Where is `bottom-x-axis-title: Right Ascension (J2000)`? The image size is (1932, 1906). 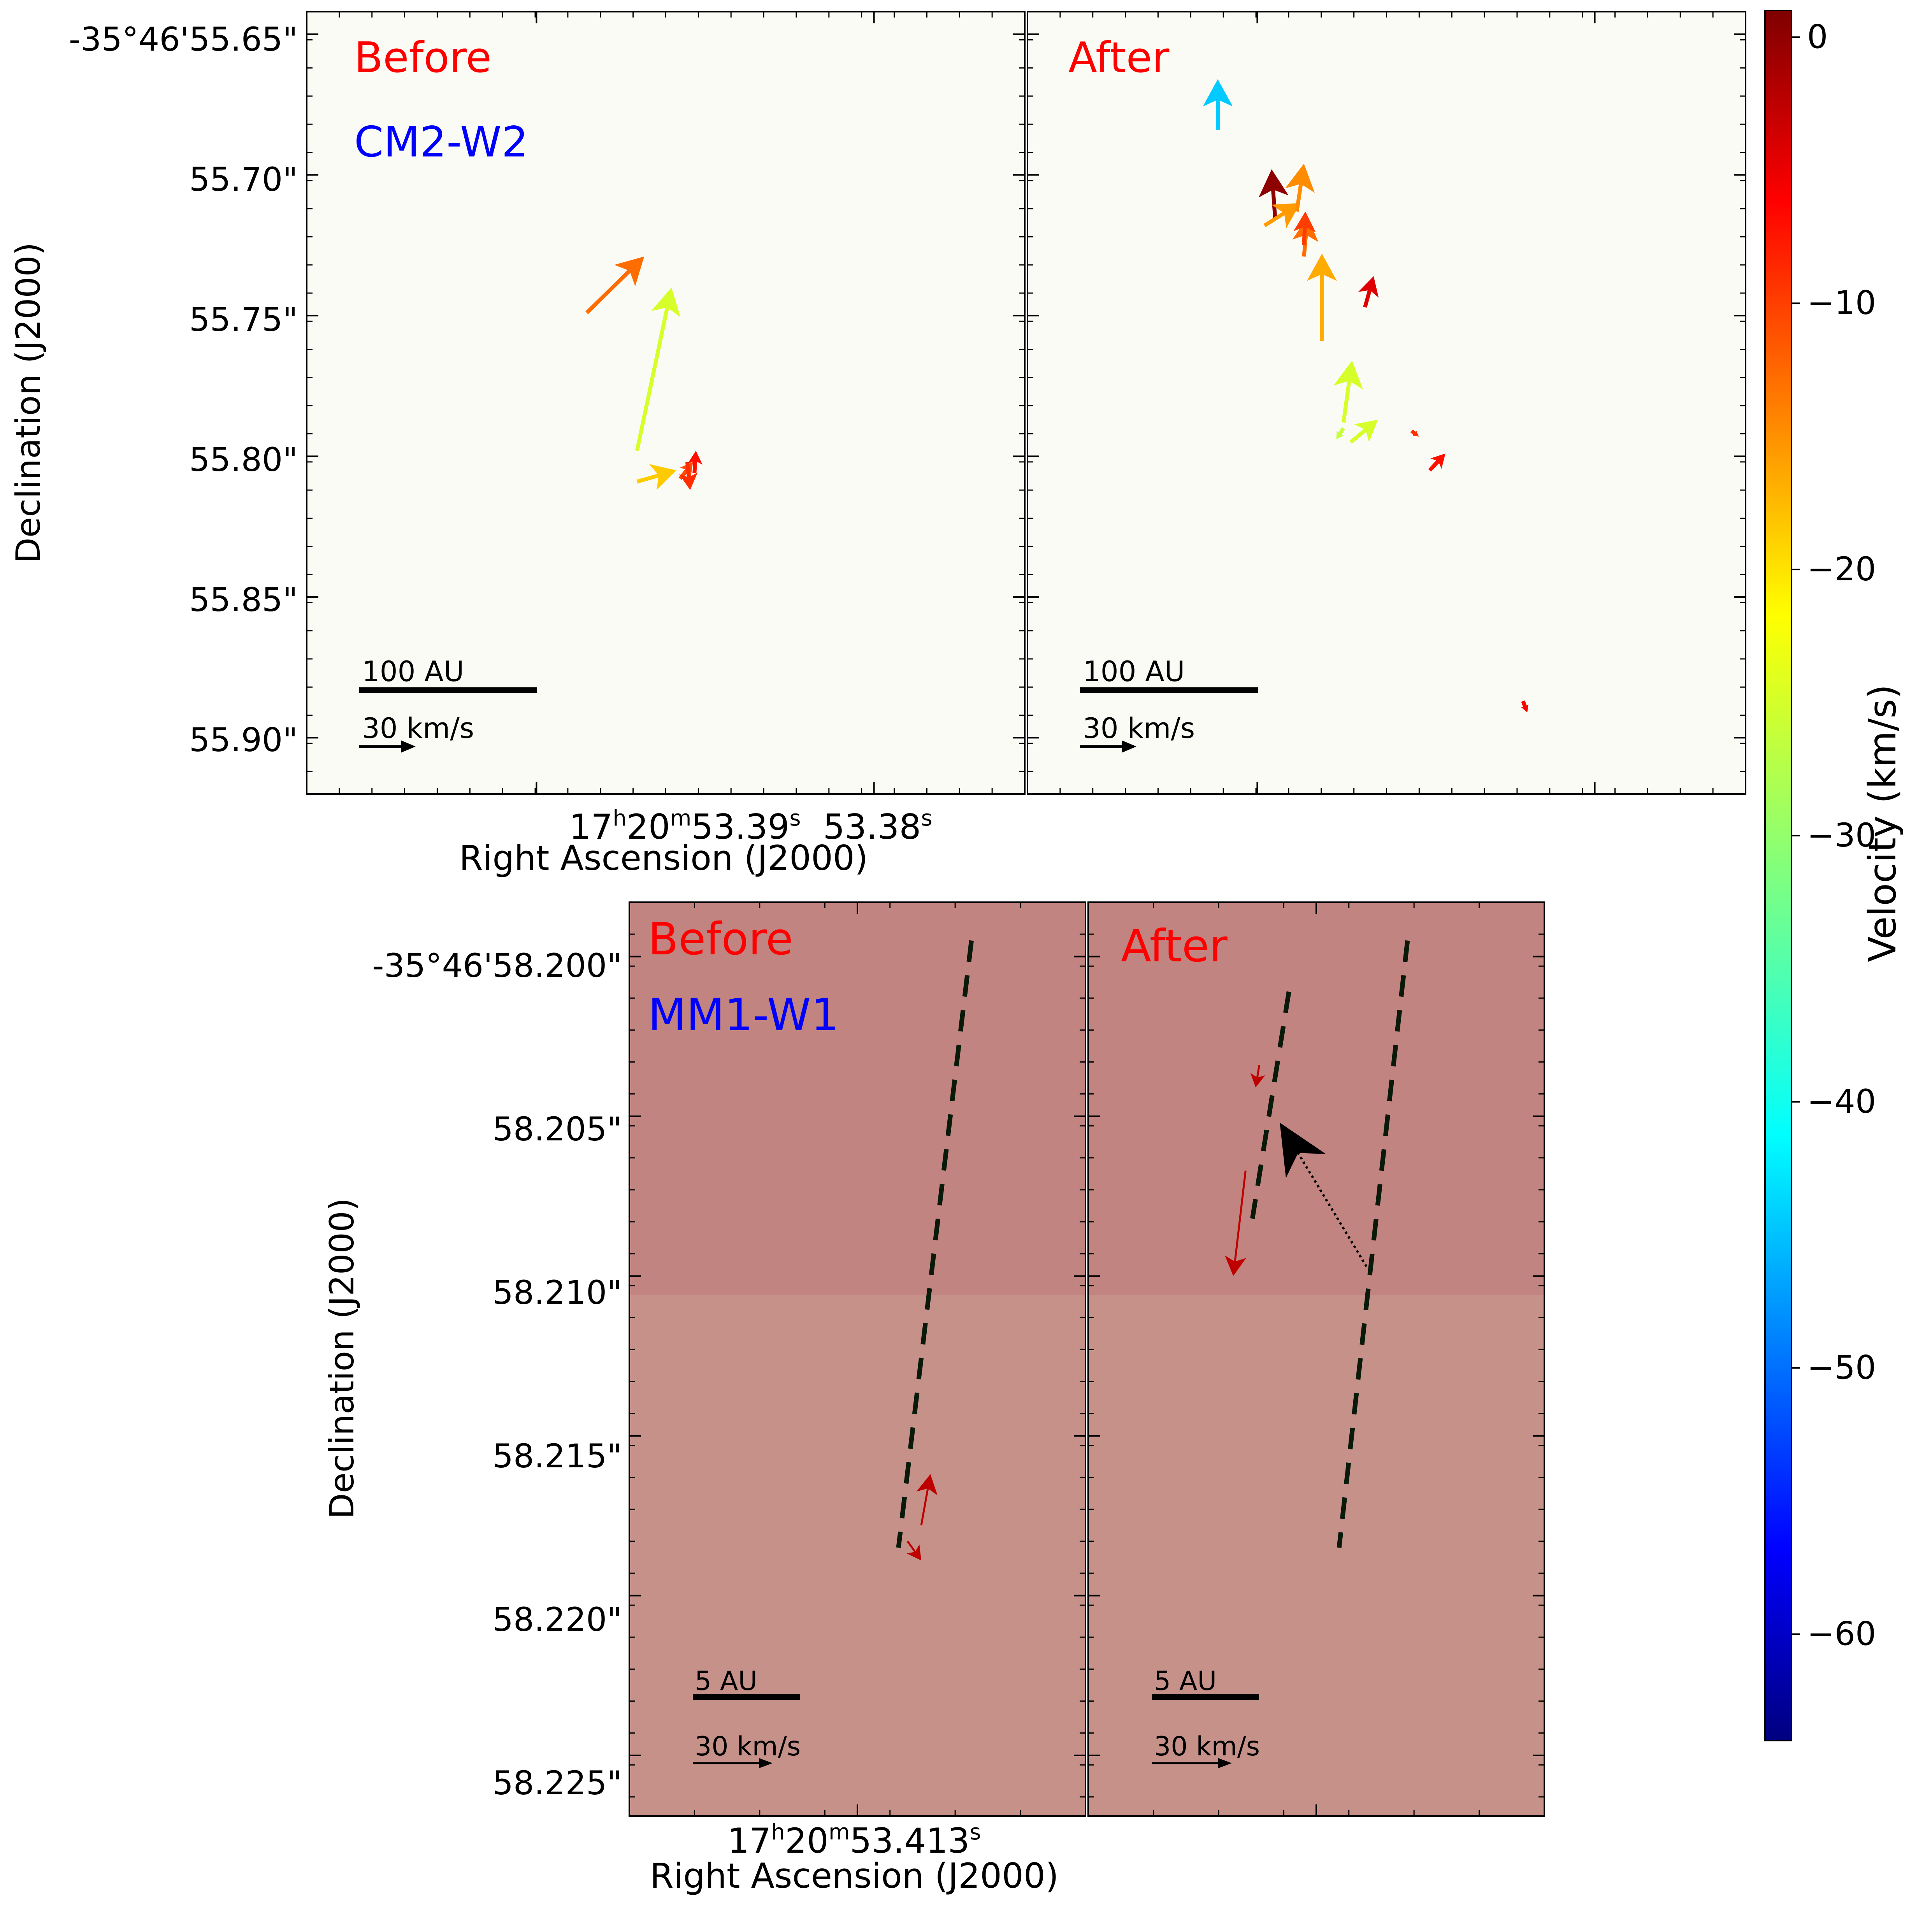
bottom-x-axis-title: Right Ascension (J2000) is located at coordinates (854, 1876).